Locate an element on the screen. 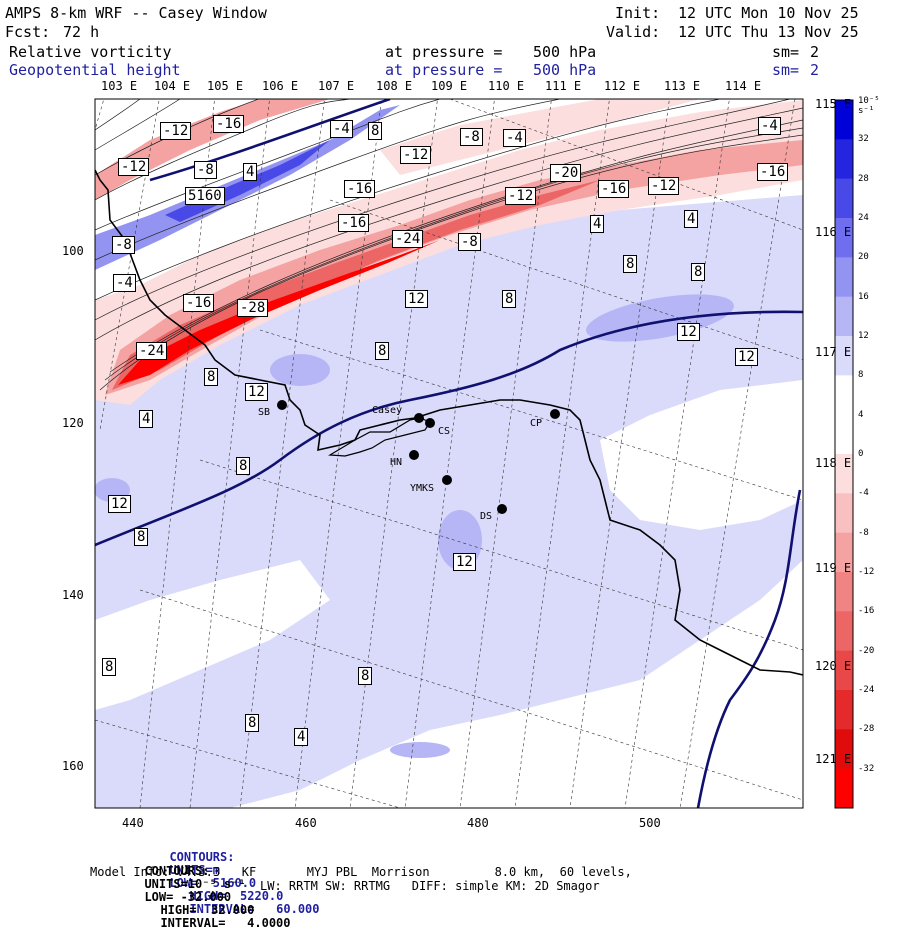  lon-label-right: 115 E is located at coordinates (833, 104).